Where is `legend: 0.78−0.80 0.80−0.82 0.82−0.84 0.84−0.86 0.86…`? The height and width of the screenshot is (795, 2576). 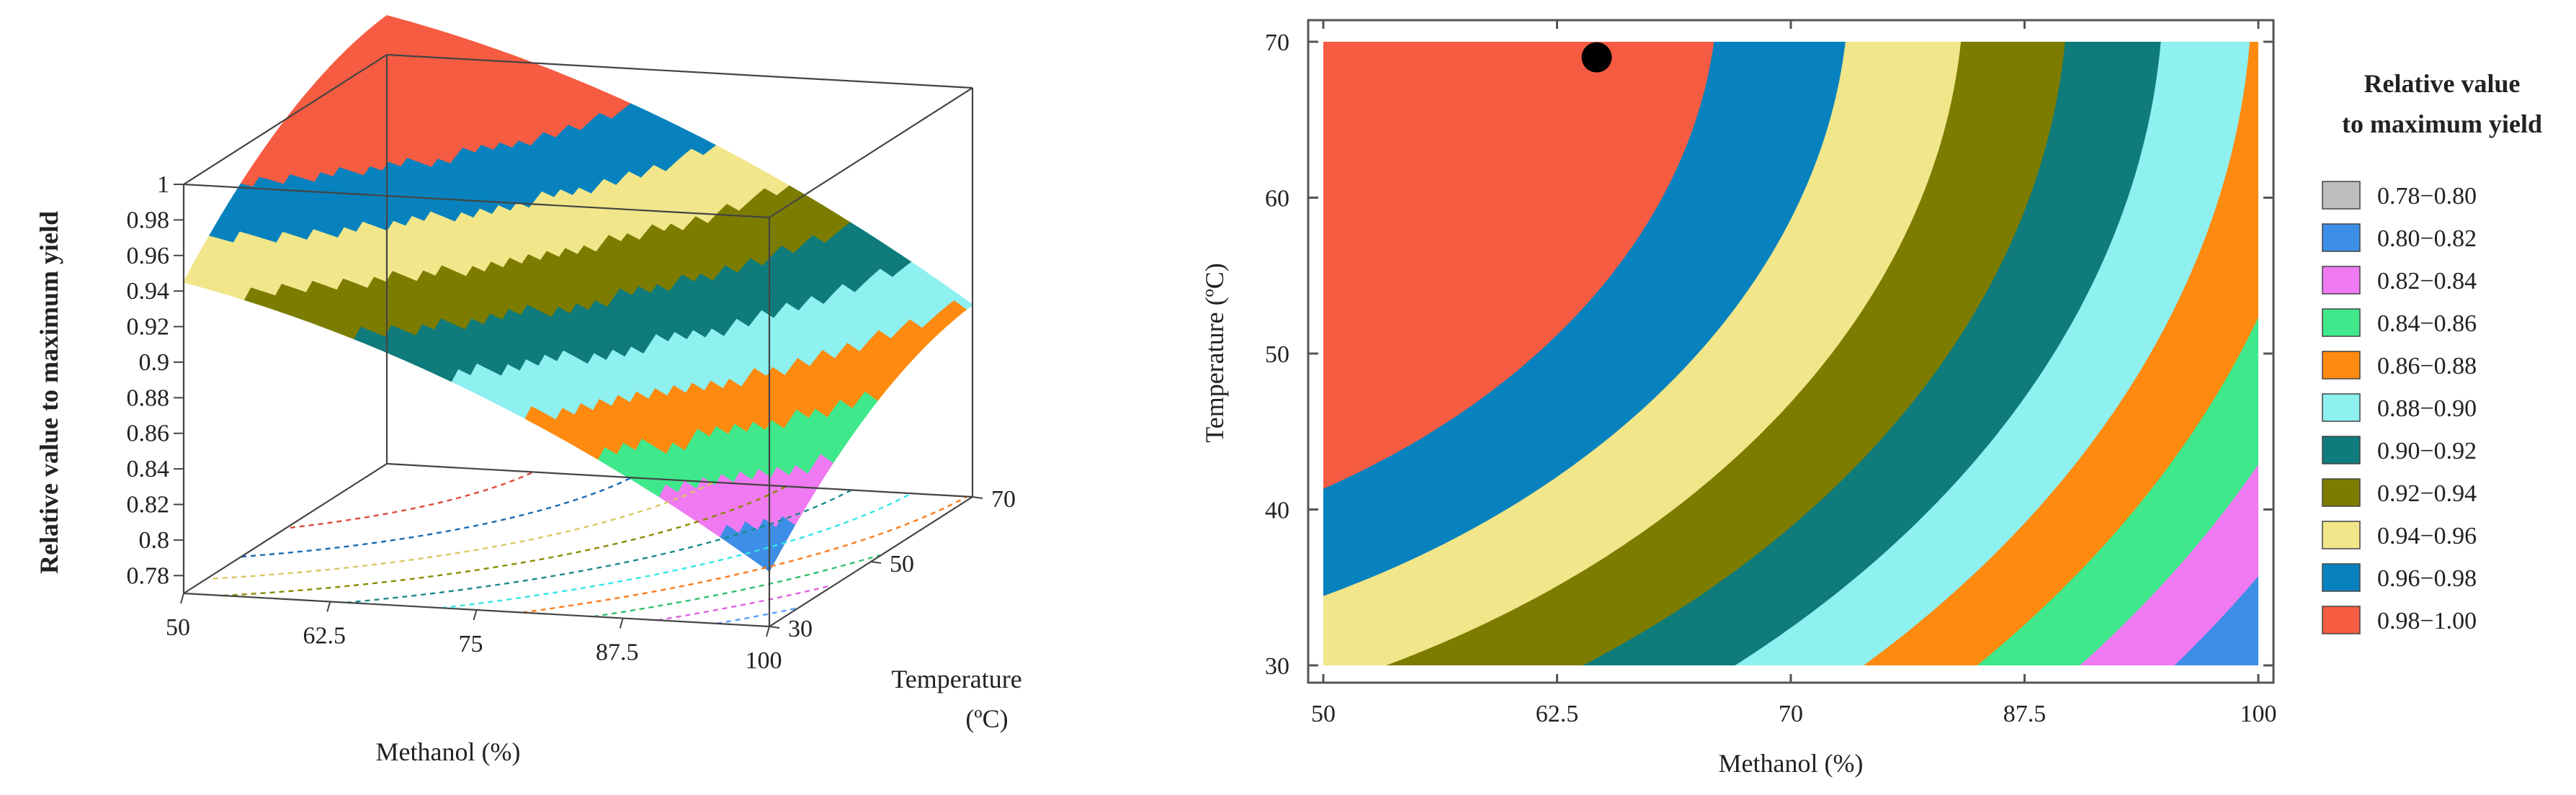 legend: 0.78−0.80 0.80−0.82 0.82−0.84 0.84−0.86 0.86… is located at coordinates (2399, 407).